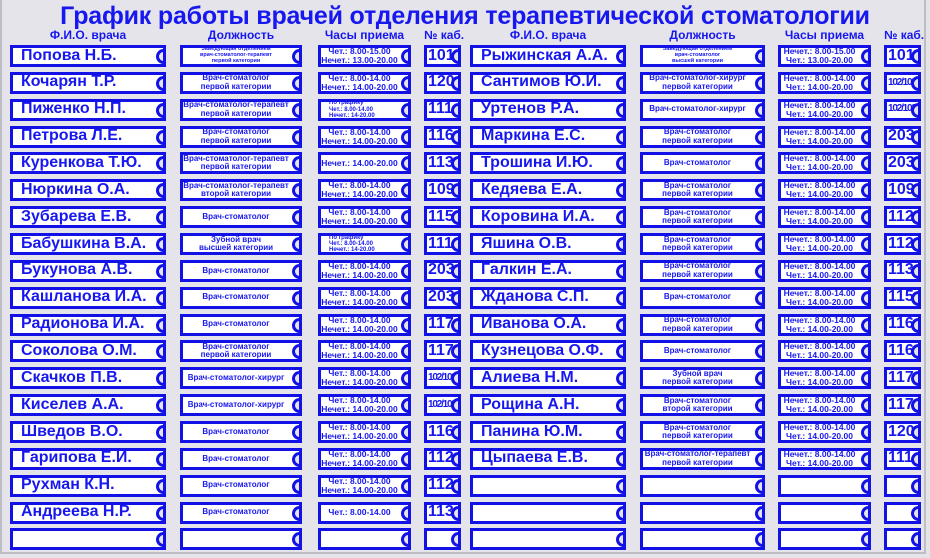  Describe the element at coordinates (241, 378) in the screenshot. I see `left-position-cell: Врач-стоматолог-хирург` at that location.